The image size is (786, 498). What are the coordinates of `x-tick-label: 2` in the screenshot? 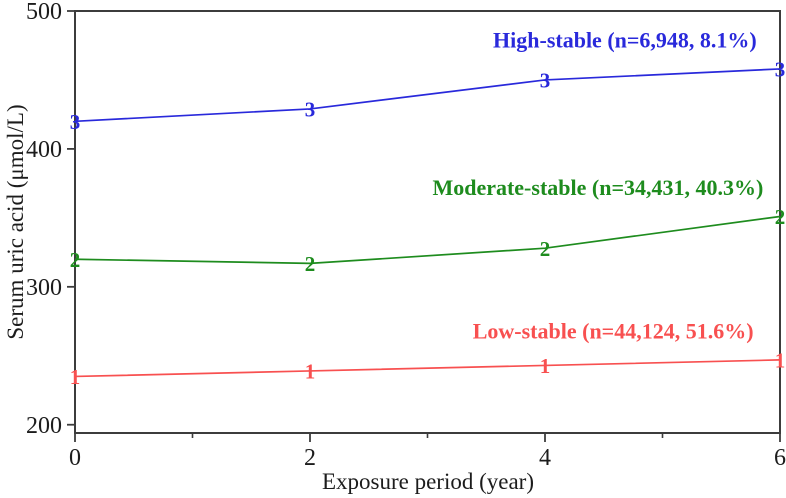 It's located at (310, 458).